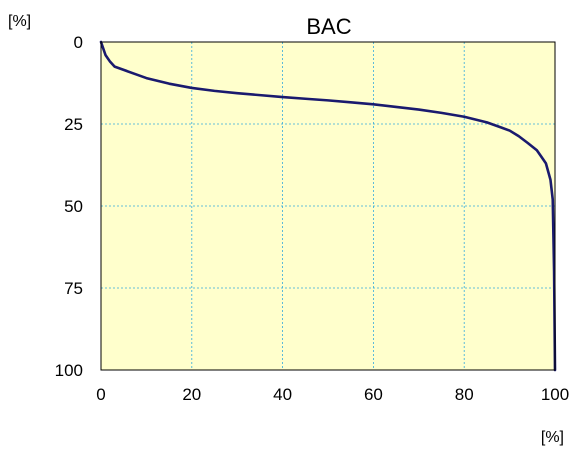  Describe the element at coordinates (282, 394) in the screenshot. I see `x-tick-label: 40` at that location.